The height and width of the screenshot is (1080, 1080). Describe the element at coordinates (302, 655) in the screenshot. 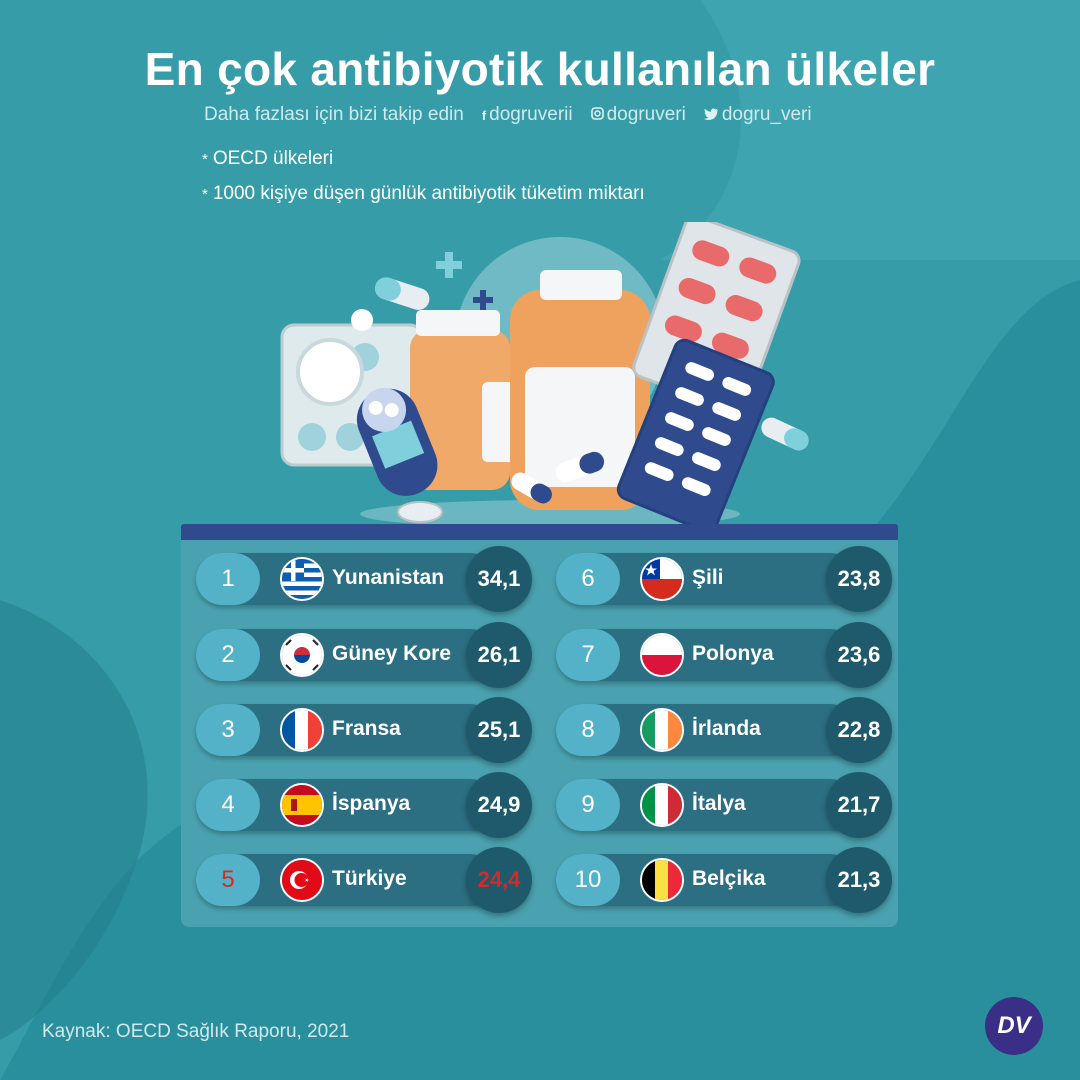

I see `south-korea-flag` at that location.